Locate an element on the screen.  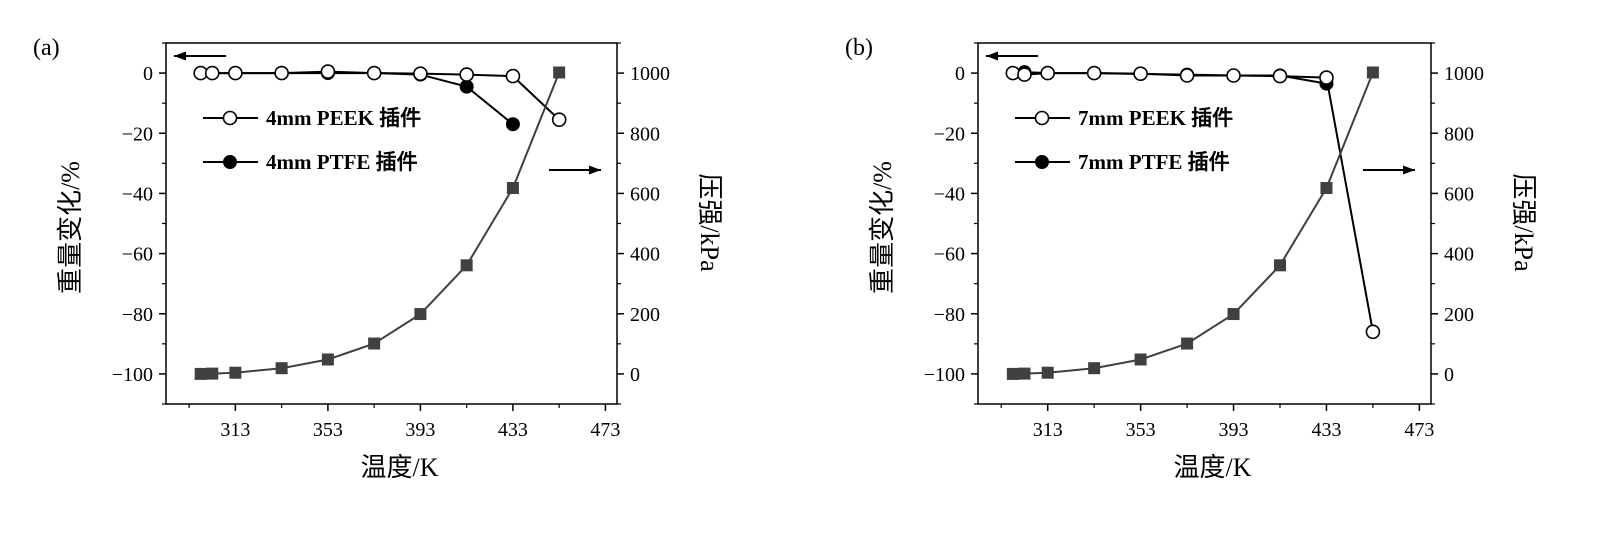
panel-b-y-right-tick-label: 400 is located at coordinates (1459, 255).